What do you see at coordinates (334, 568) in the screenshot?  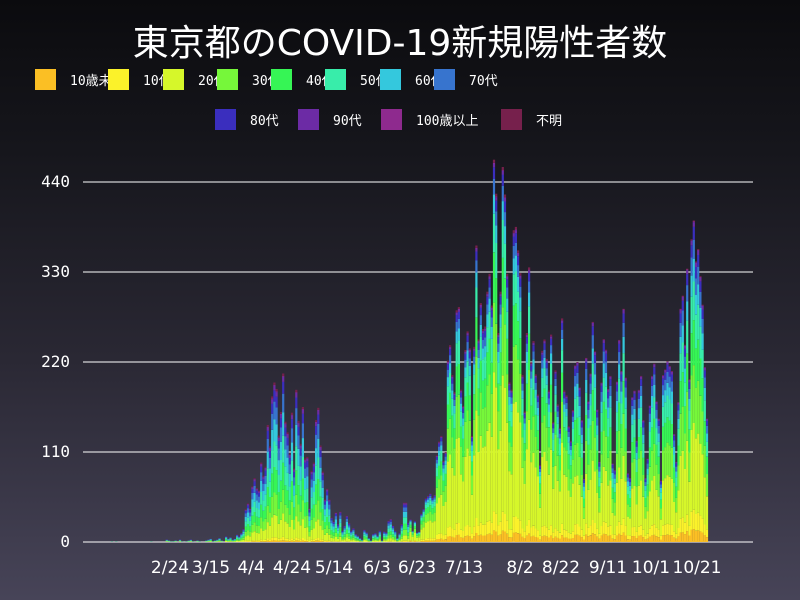 I see `x-tick: 5/14` at bounding box center [334, 568].